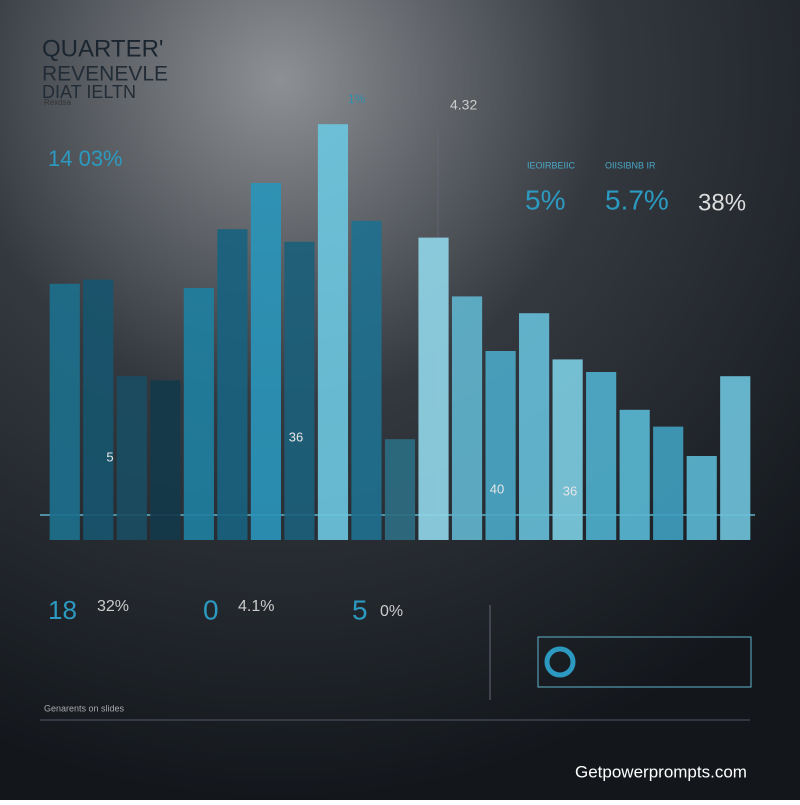 This screenshot has height=805, width=800. What do you see at coordinates (644, 662) in the screenshot?
I see `info-box` at bounding box center [644, 662].